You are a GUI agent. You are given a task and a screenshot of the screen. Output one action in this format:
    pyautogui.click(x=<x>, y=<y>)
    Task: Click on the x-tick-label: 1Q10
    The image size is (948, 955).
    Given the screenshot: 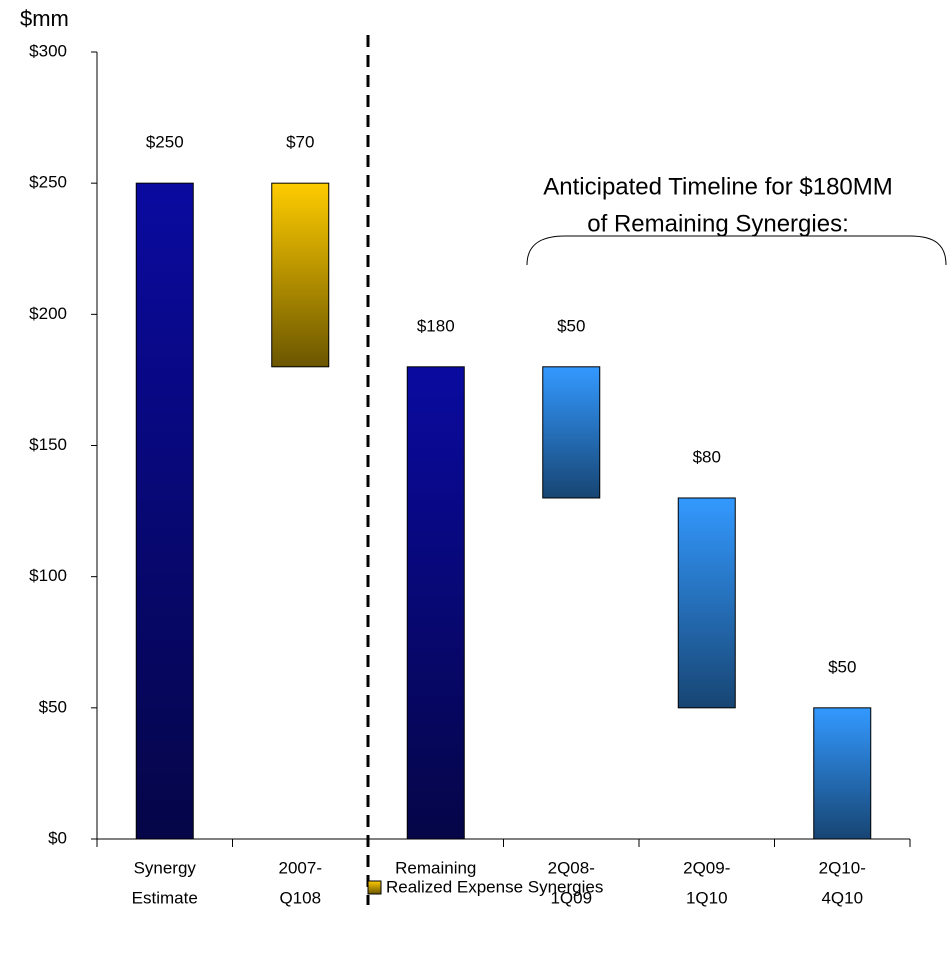 What is the action you would take?
    pyautogui.click(x=707, y=897)
    